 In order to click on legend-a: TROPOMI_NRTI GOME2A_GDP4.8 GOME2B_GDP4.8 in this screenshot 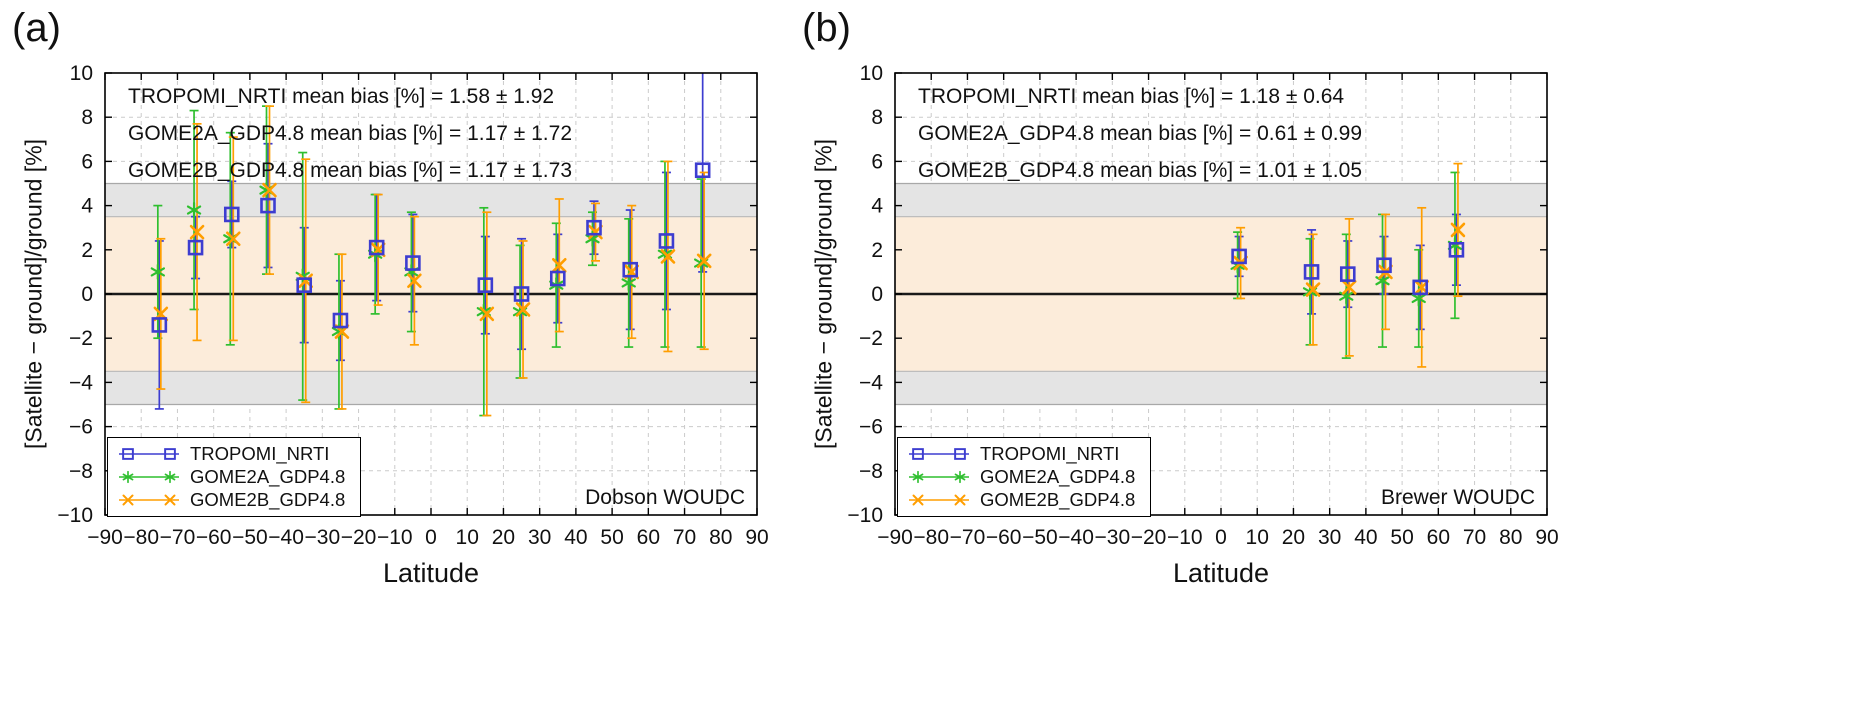, I will do `click(234, 477)`.